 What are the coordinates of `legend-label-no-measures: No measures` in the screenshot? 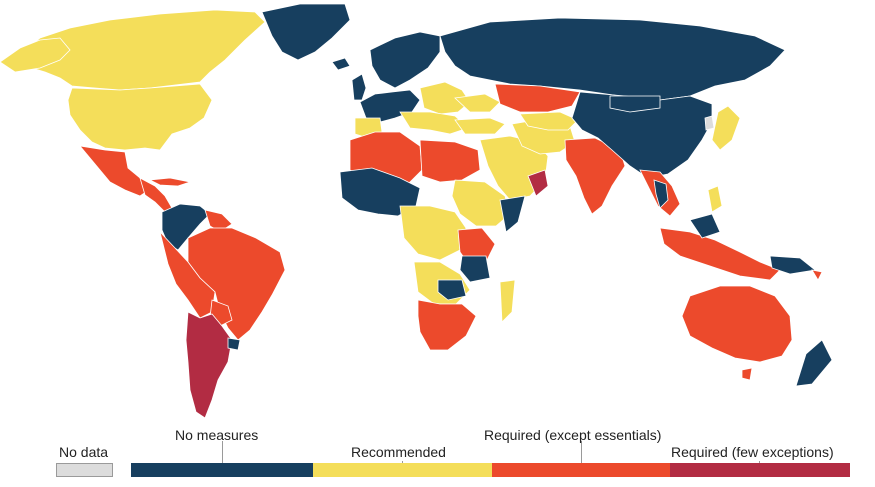 It's located at (217, 435).